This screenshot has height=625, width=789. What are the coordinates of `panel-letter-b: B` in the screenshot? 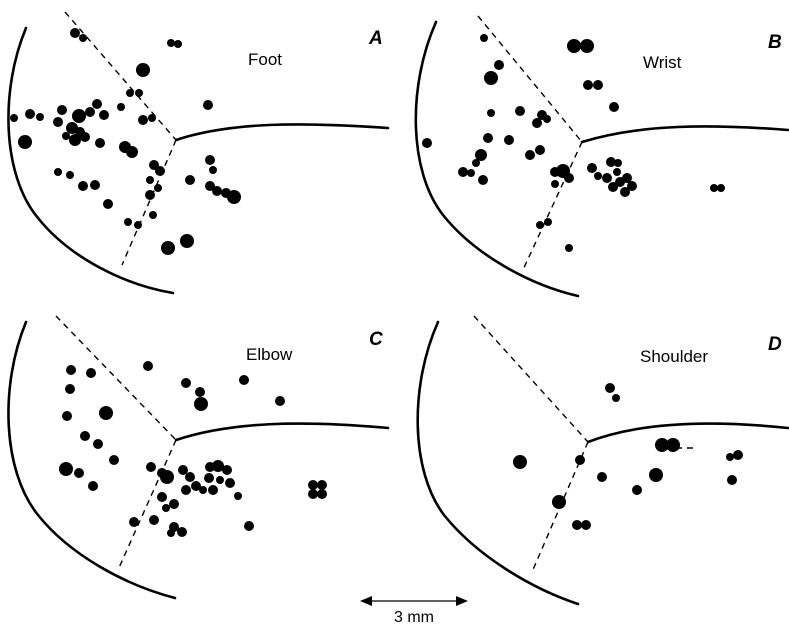 It's located at (775, 42).